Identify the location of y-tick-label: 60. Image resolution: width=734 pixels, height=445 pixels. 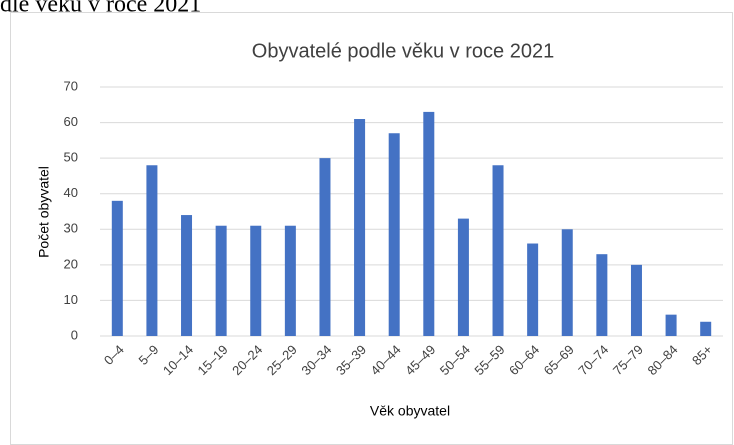
(71, 121).